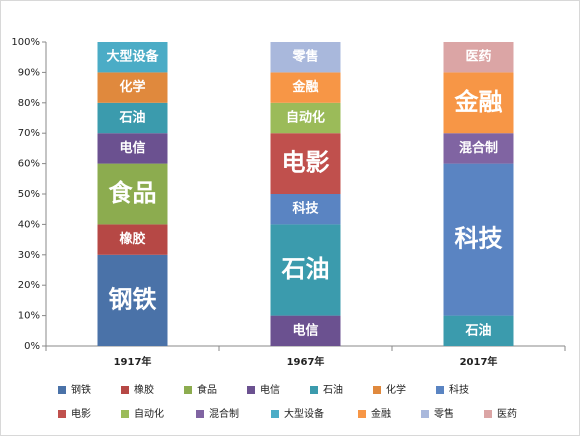 The image size is (580, 436). What do you see at coordinates (29, 194) in the screenshot?
I see `y-tick-label: 50%` at bounding box center [29, 194].